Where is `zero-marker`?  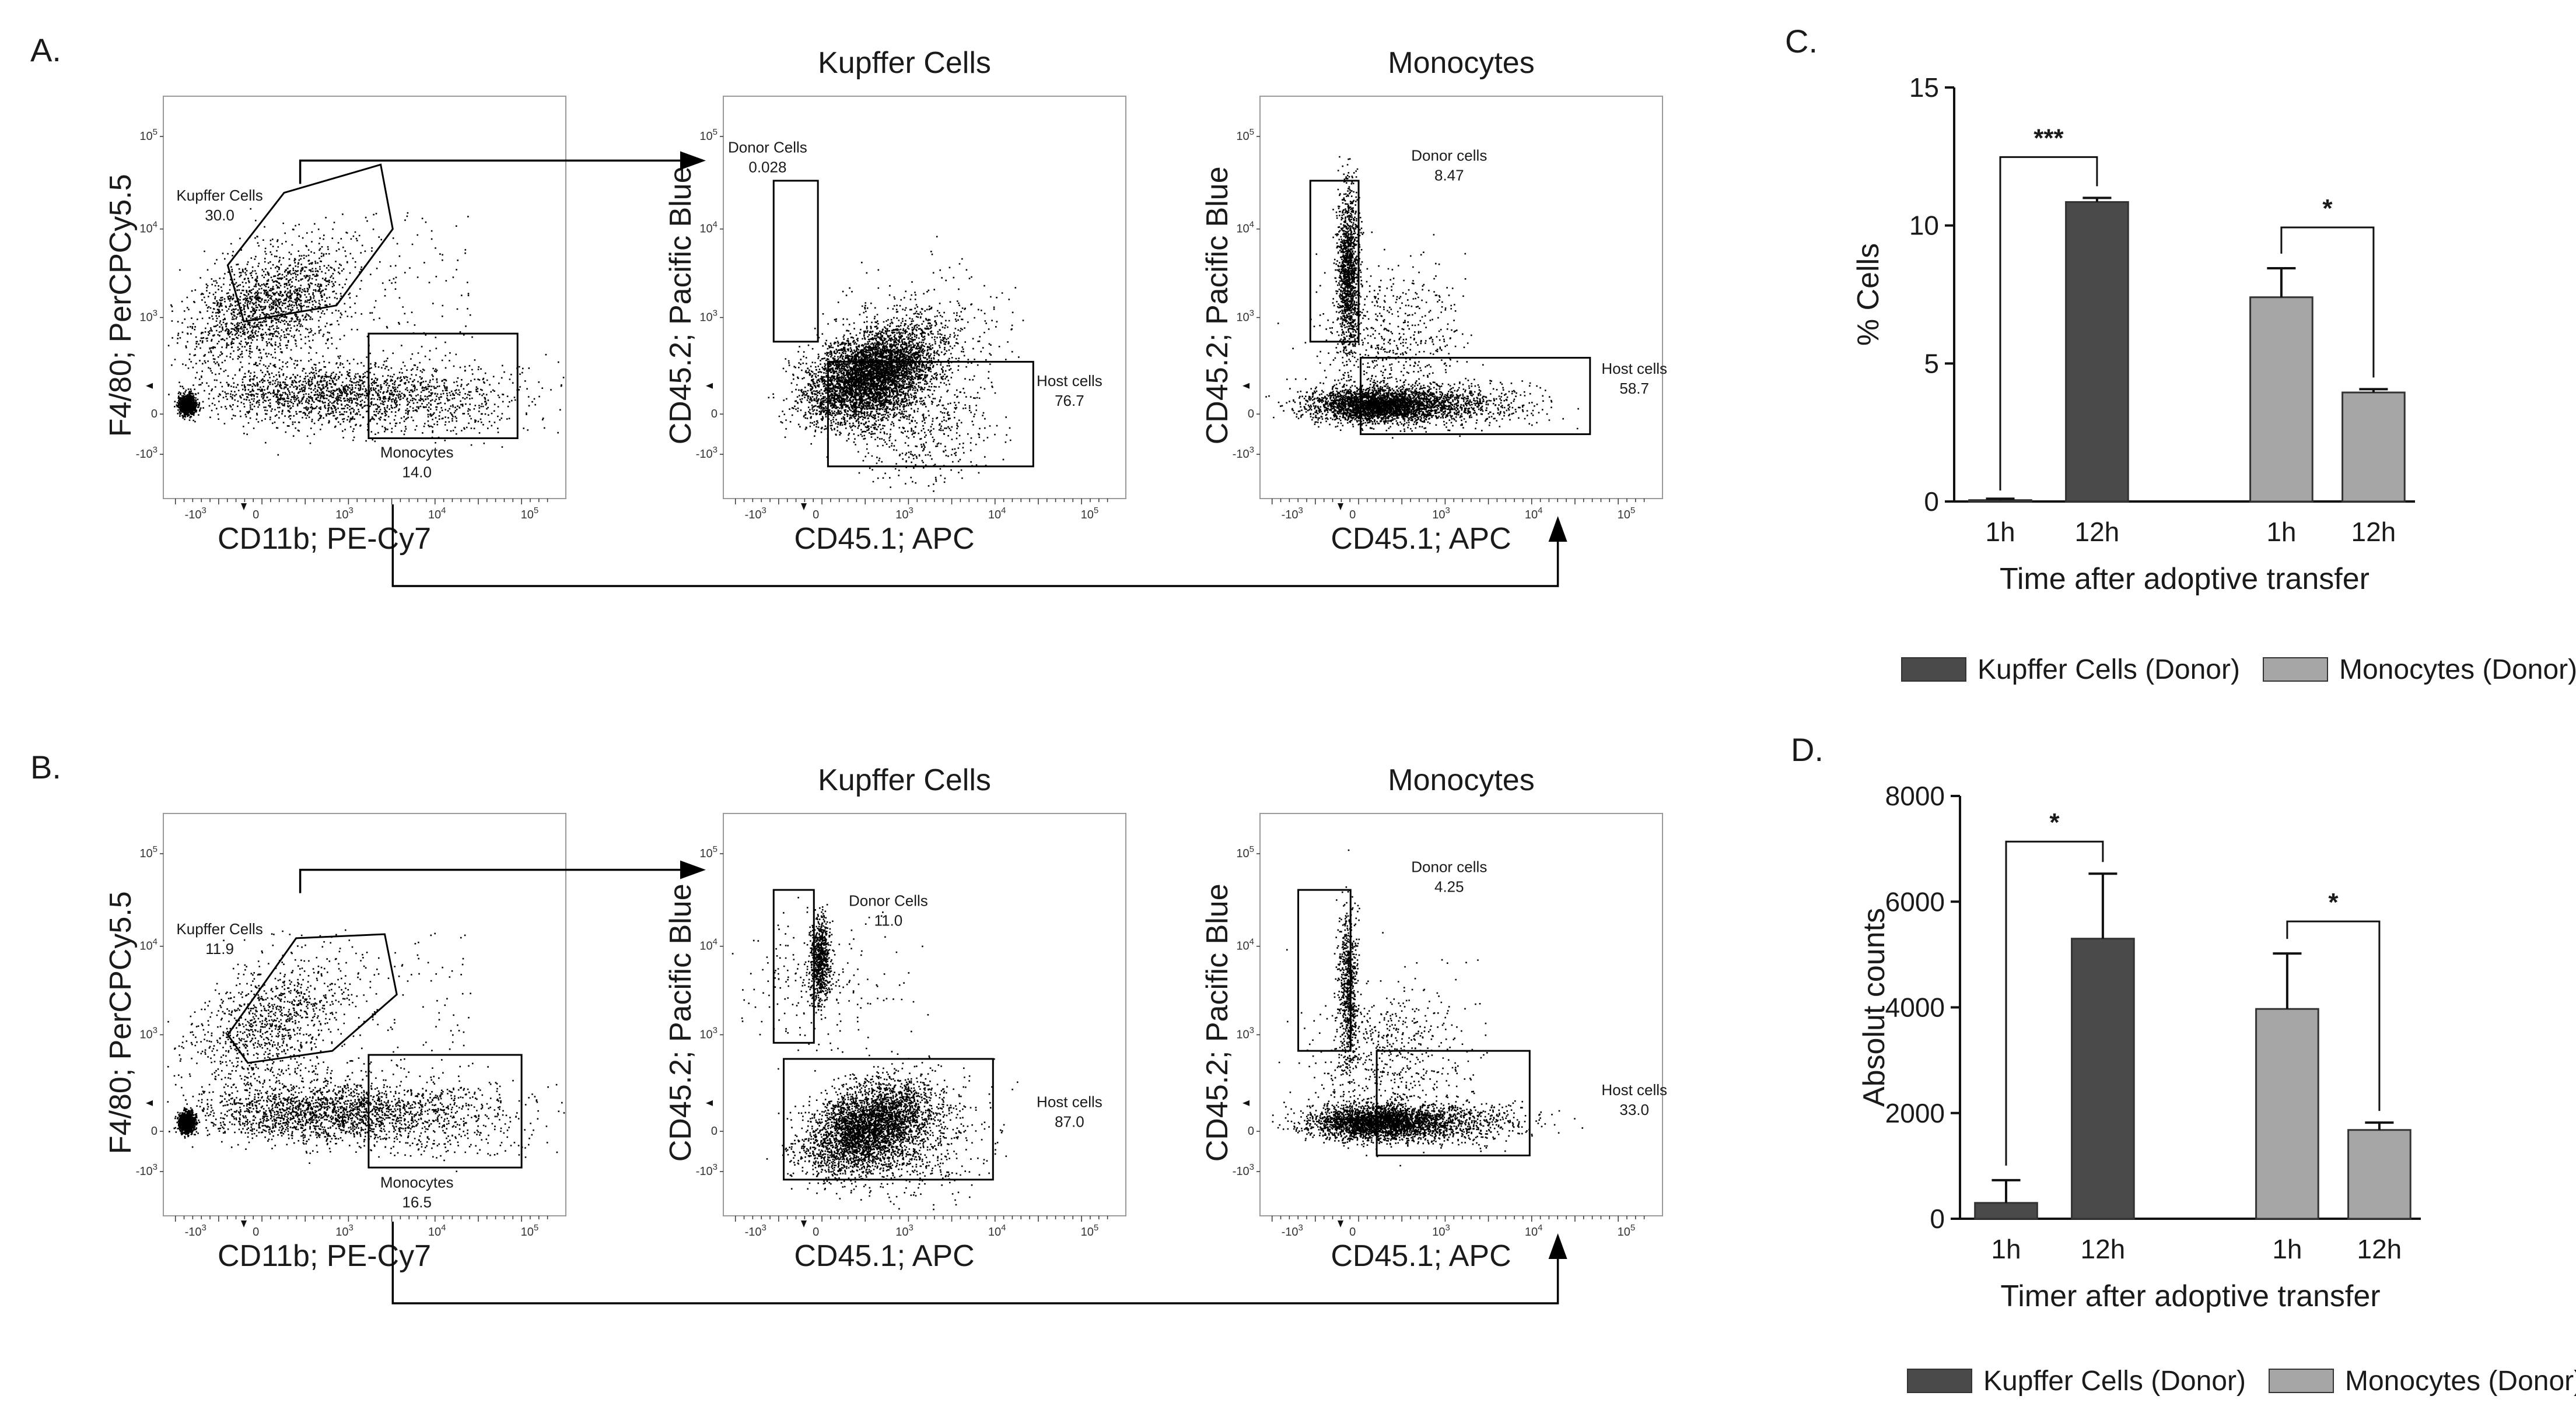
zero-marker is located at coordinates (757, 447).